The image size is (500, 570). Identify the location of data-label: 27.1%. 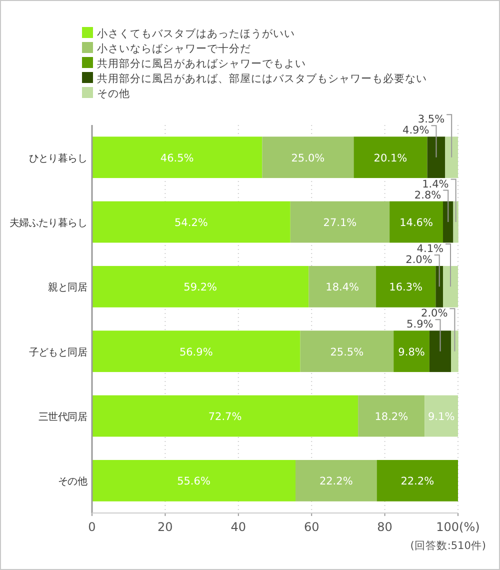
(340, 223).